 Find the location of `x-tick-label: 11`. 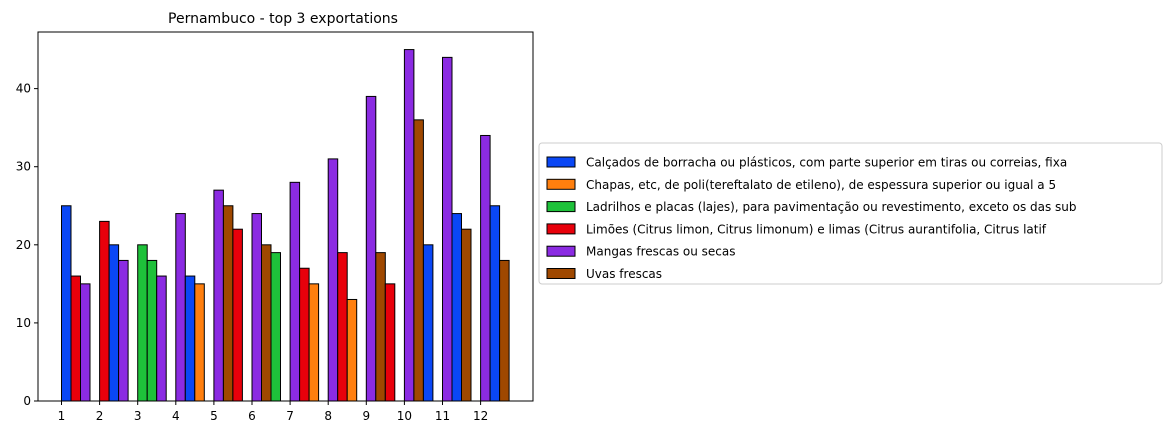

x-tick-label: 11 is located at coordinates (442, 416).